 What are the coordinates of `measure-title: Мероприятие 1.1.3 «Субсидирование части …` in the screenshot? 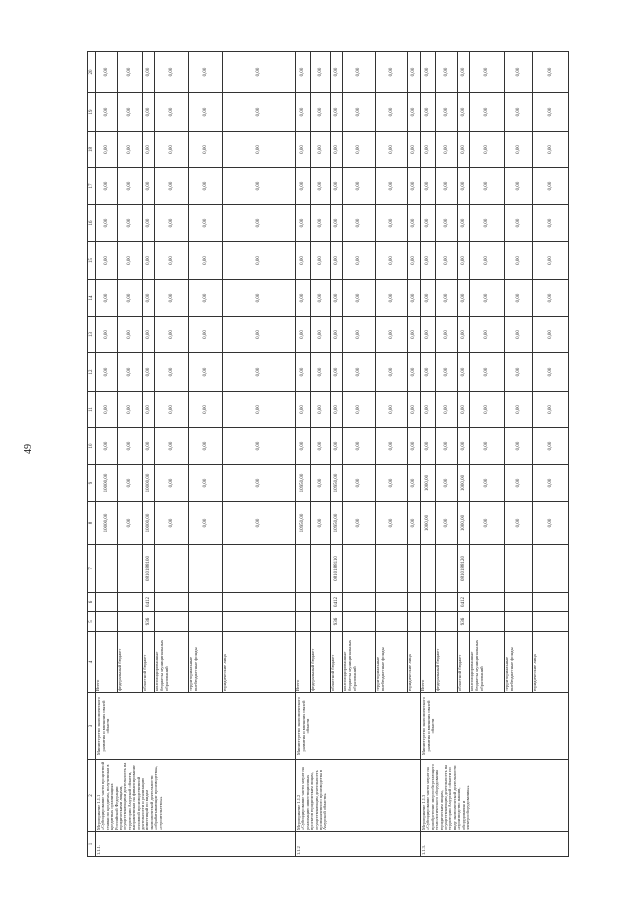 It's located at (494, 795).